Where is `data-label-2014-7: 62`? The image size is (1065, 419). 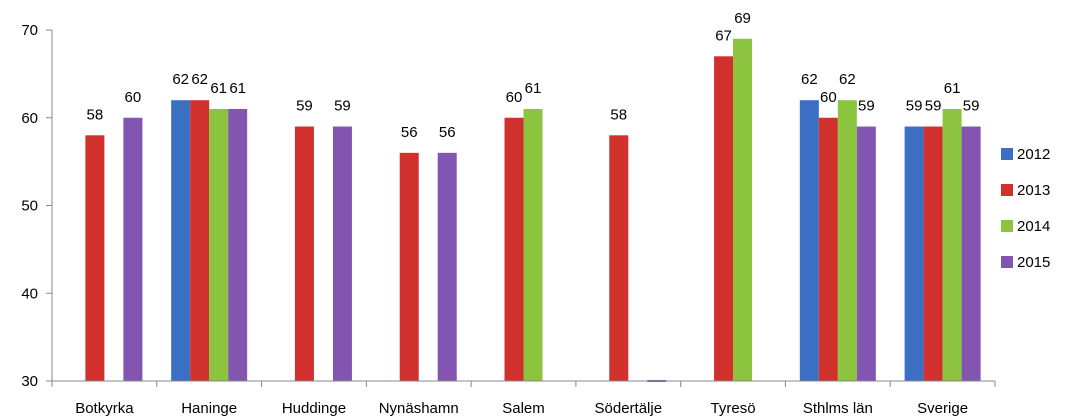
data-label-2014-7: 62 is located at coordinates (847, 79).